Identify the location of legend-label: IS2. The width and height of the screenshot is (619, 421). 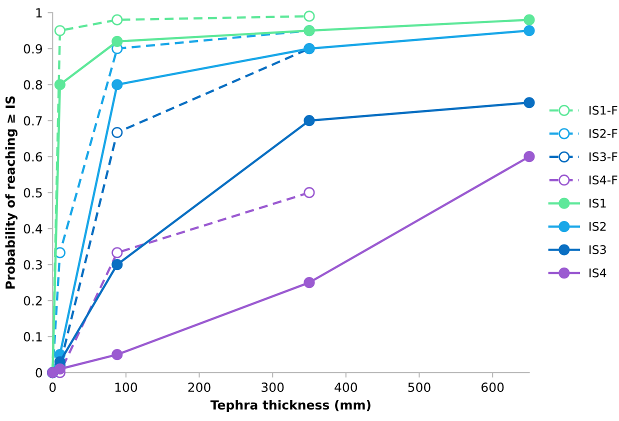
(598, 226).